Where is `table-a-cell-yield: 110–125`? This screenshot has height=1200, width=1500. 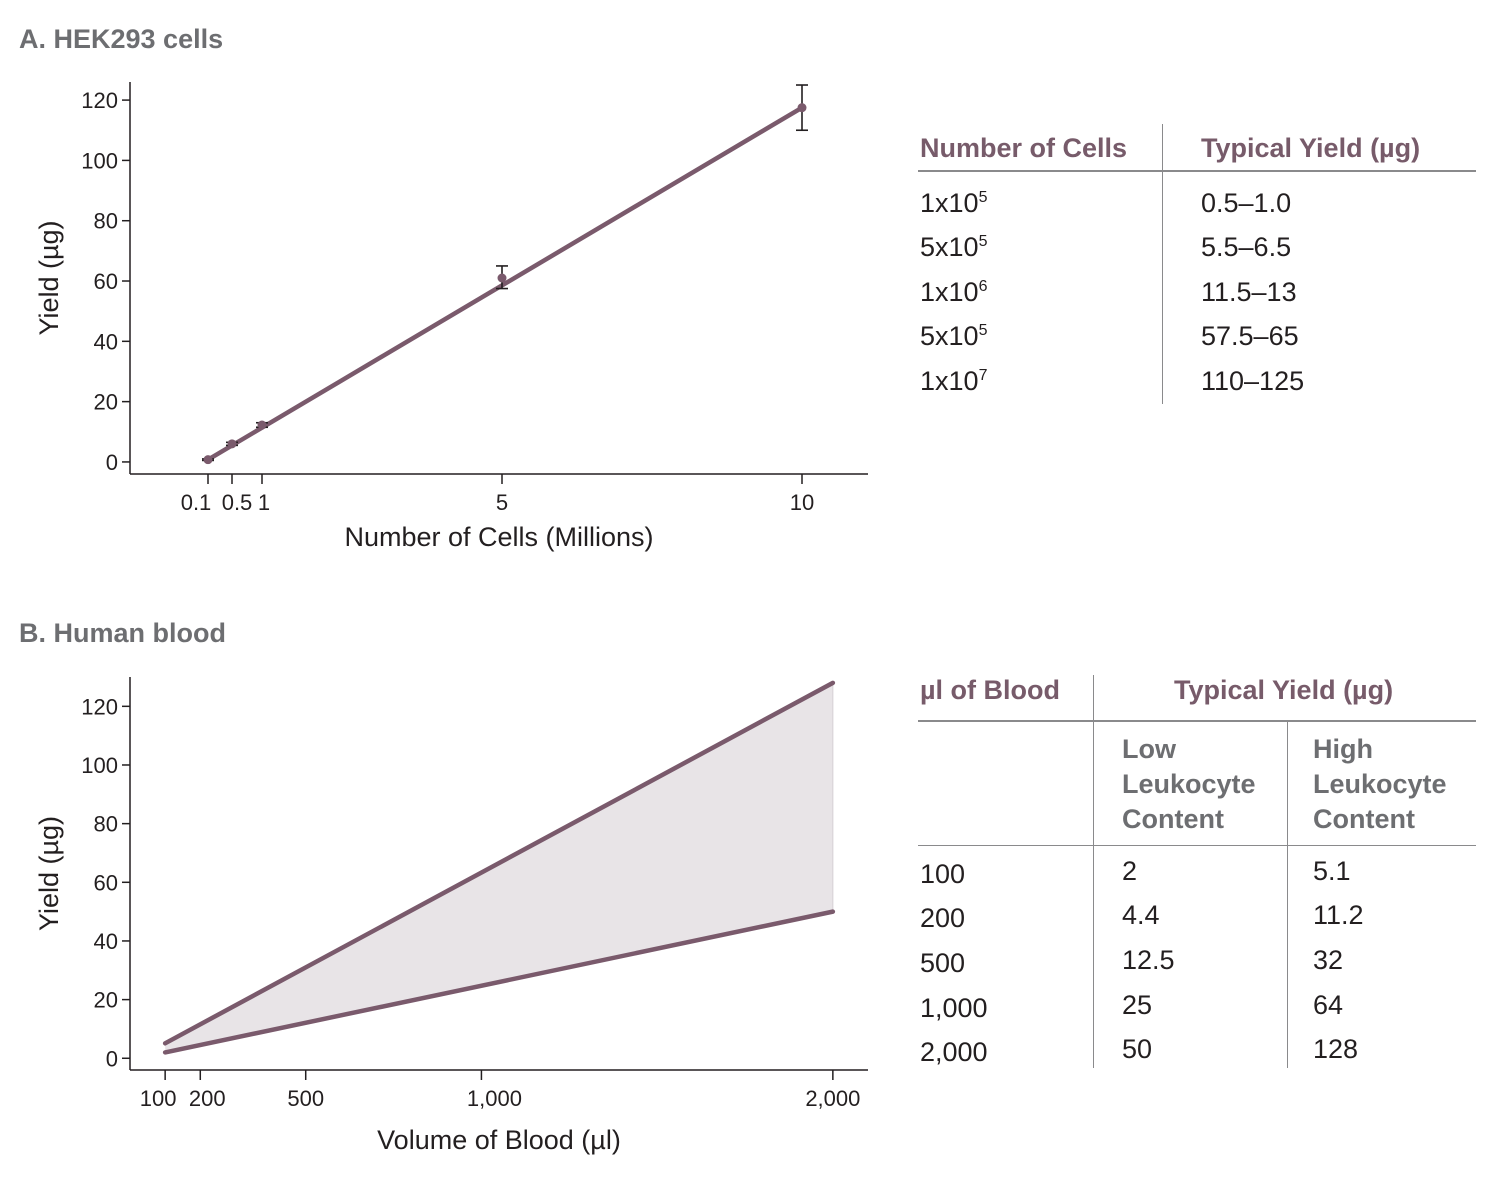 table-a-cell-yield: 110–125 is located at coordinates (1253, 381).